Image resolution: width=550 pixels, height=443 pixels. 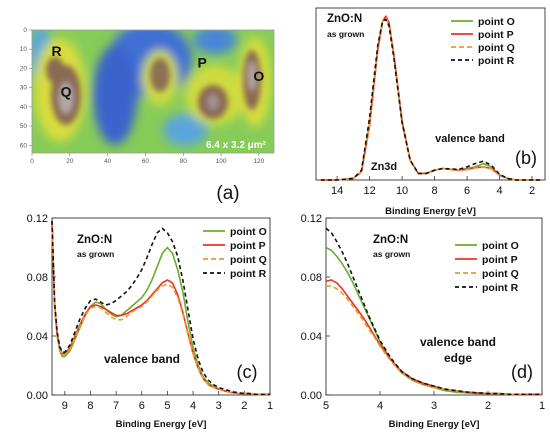 What do you see at coordinates (258, 161) in the screenshot?
I see `map-x-tick-label: 120` at bounding box center [258, 161].